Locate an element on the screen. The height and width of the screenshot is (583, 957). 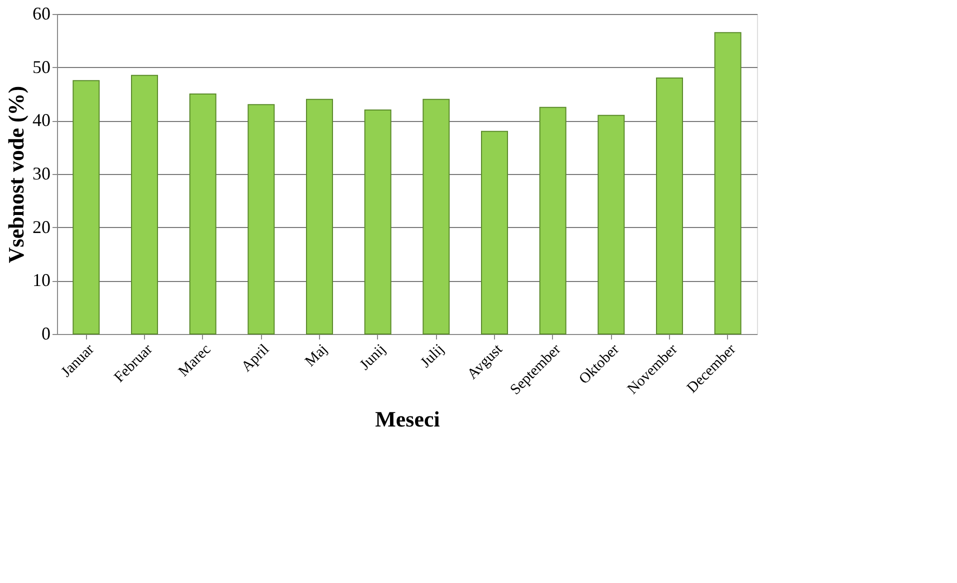
x-axis-title: Meseci is located at coordinates (407, 419).